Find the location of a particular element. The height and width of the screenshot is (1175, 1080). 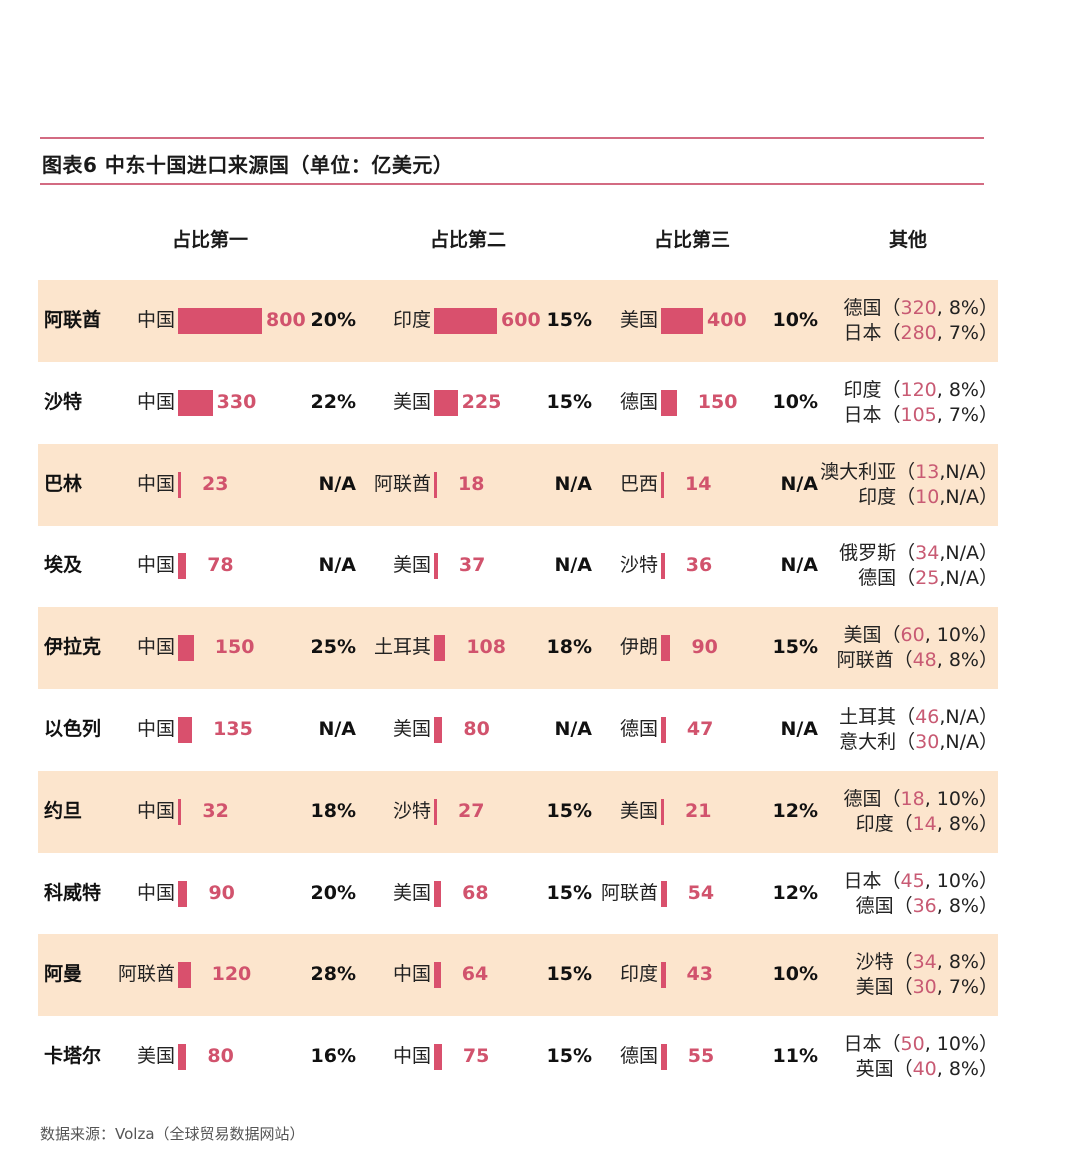

other-source-item: 印度（14, 8%） is located at coordinates (908, 824).